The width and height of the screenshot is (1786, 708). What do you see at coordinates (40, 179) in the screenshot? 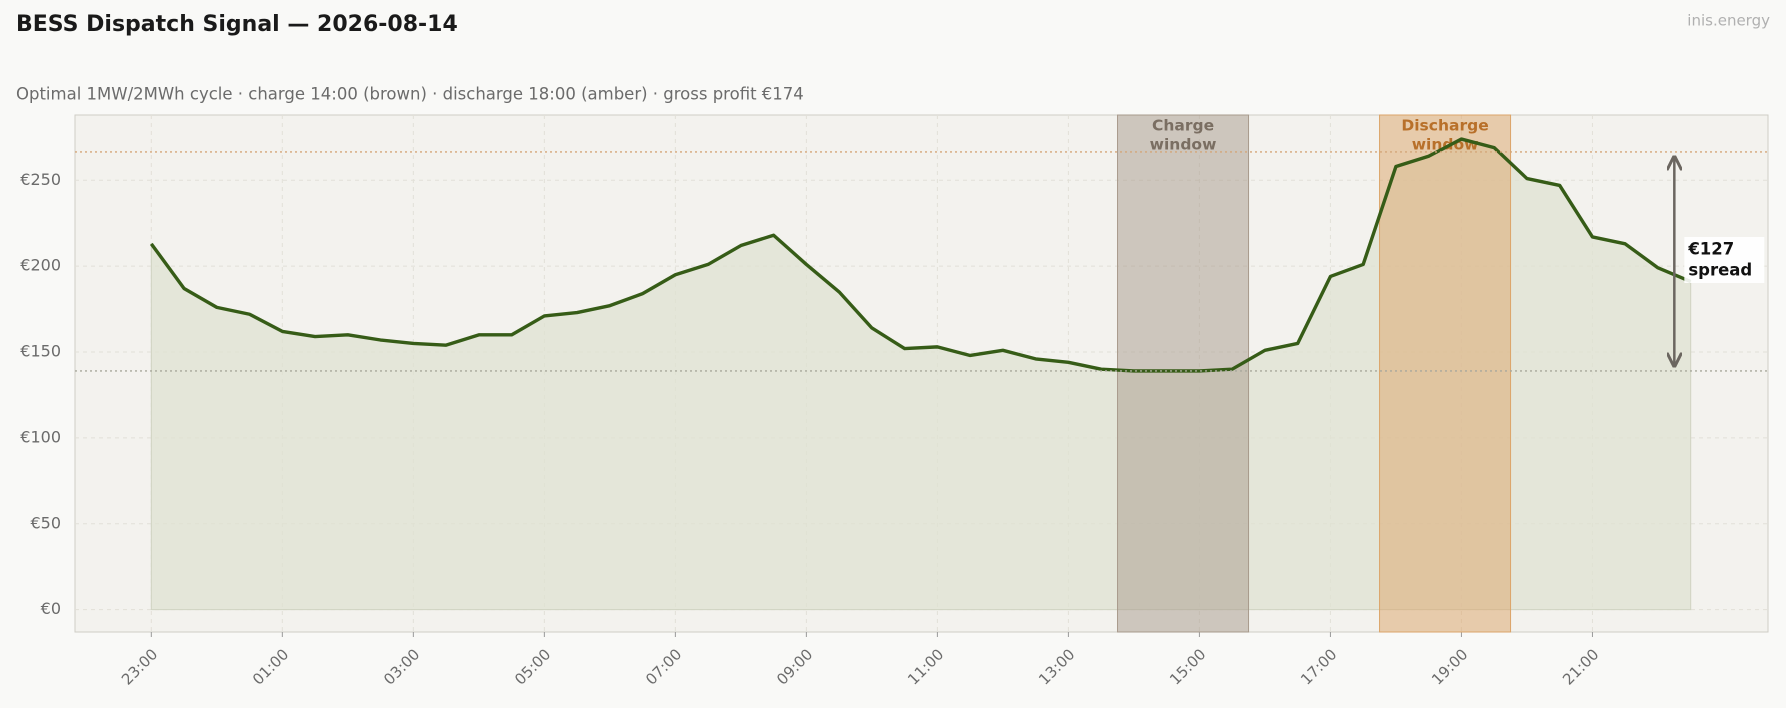
I see `y-tick-label: €250` at bounding box center [40, 179].